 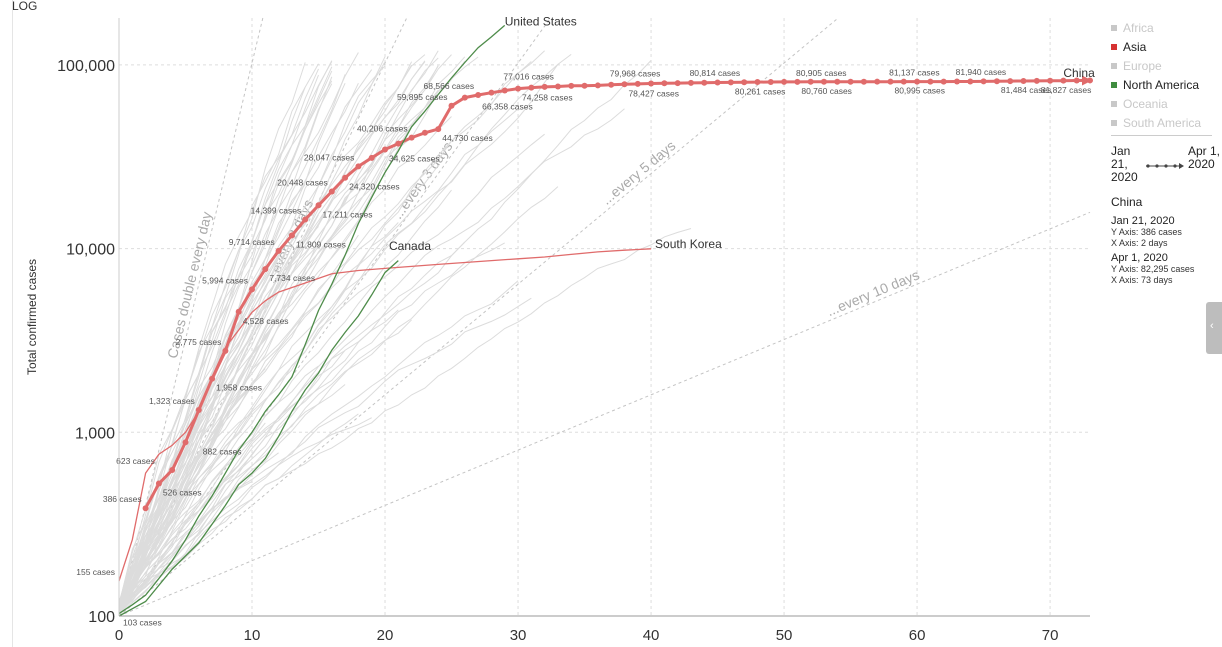 What do you see at coordinates (382, 129) in the screenshot?
I see `data-label: 40,206 cases` at bounding box center [382, 129].